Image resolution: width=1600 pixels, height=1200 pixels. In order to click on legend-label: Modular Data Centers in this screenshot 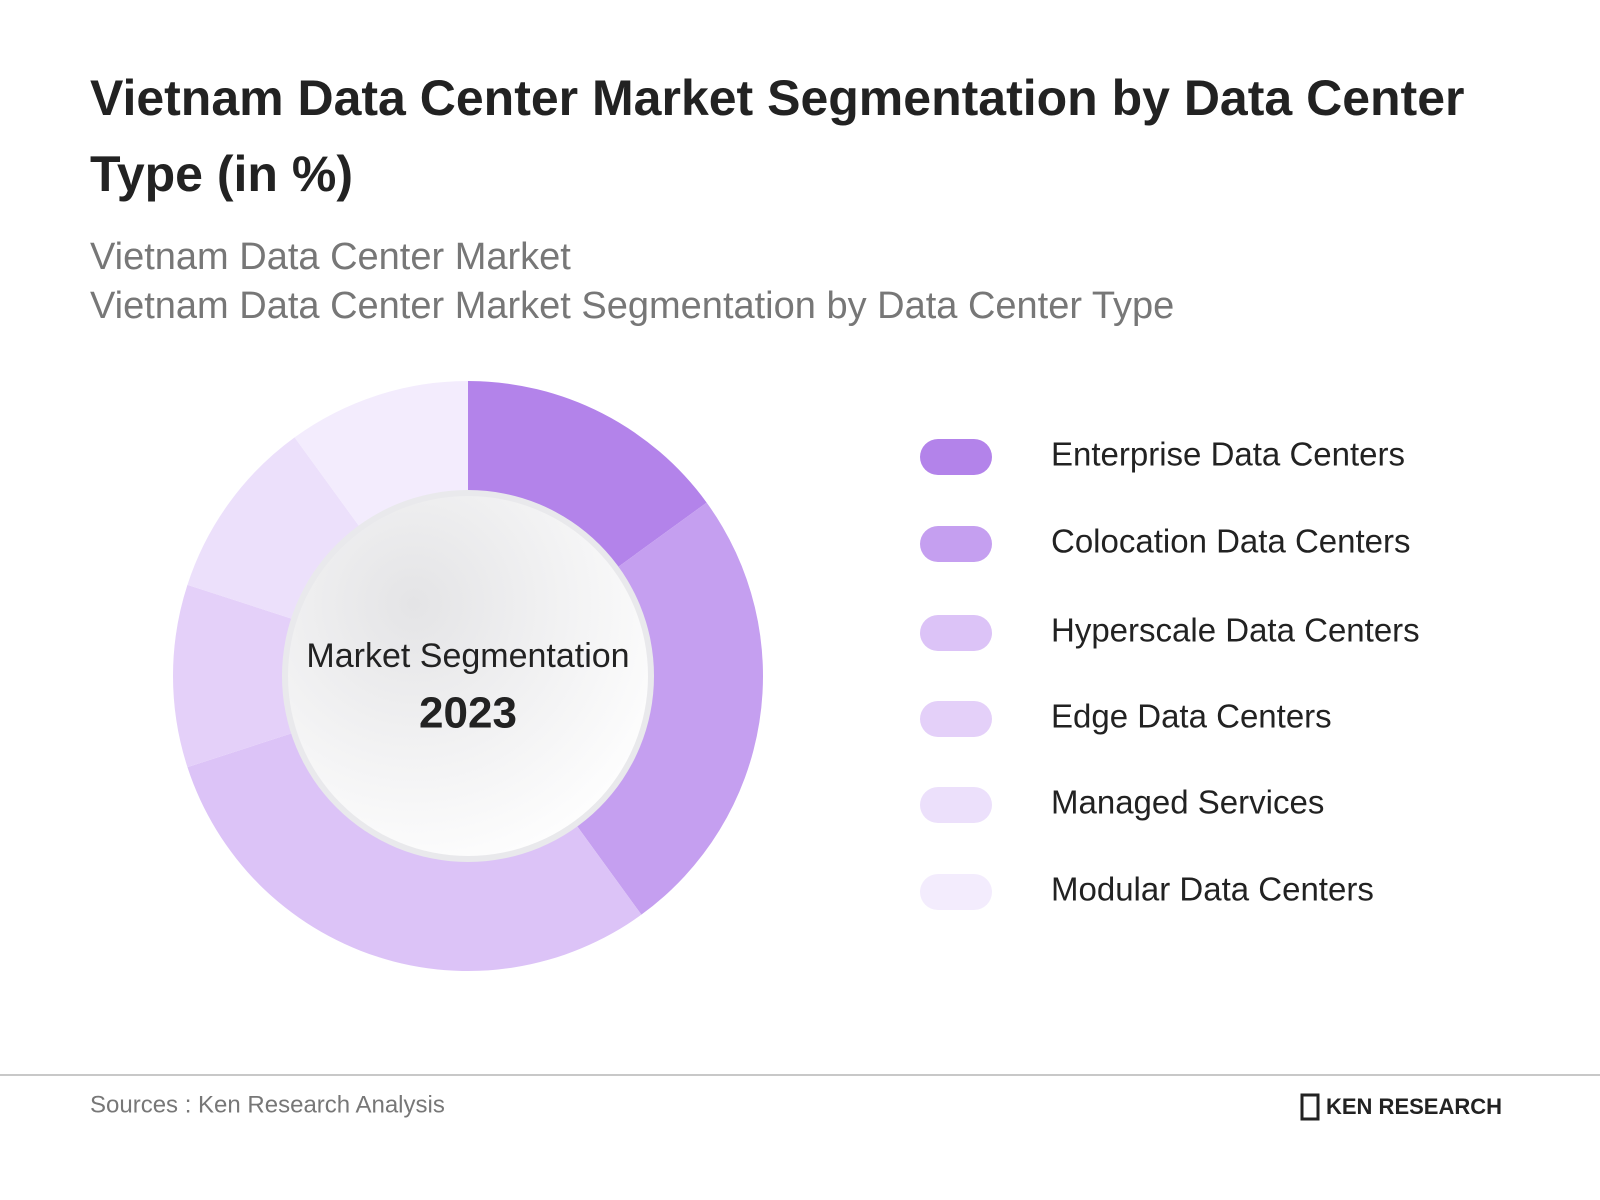, I will do `click(1212, 889)`.